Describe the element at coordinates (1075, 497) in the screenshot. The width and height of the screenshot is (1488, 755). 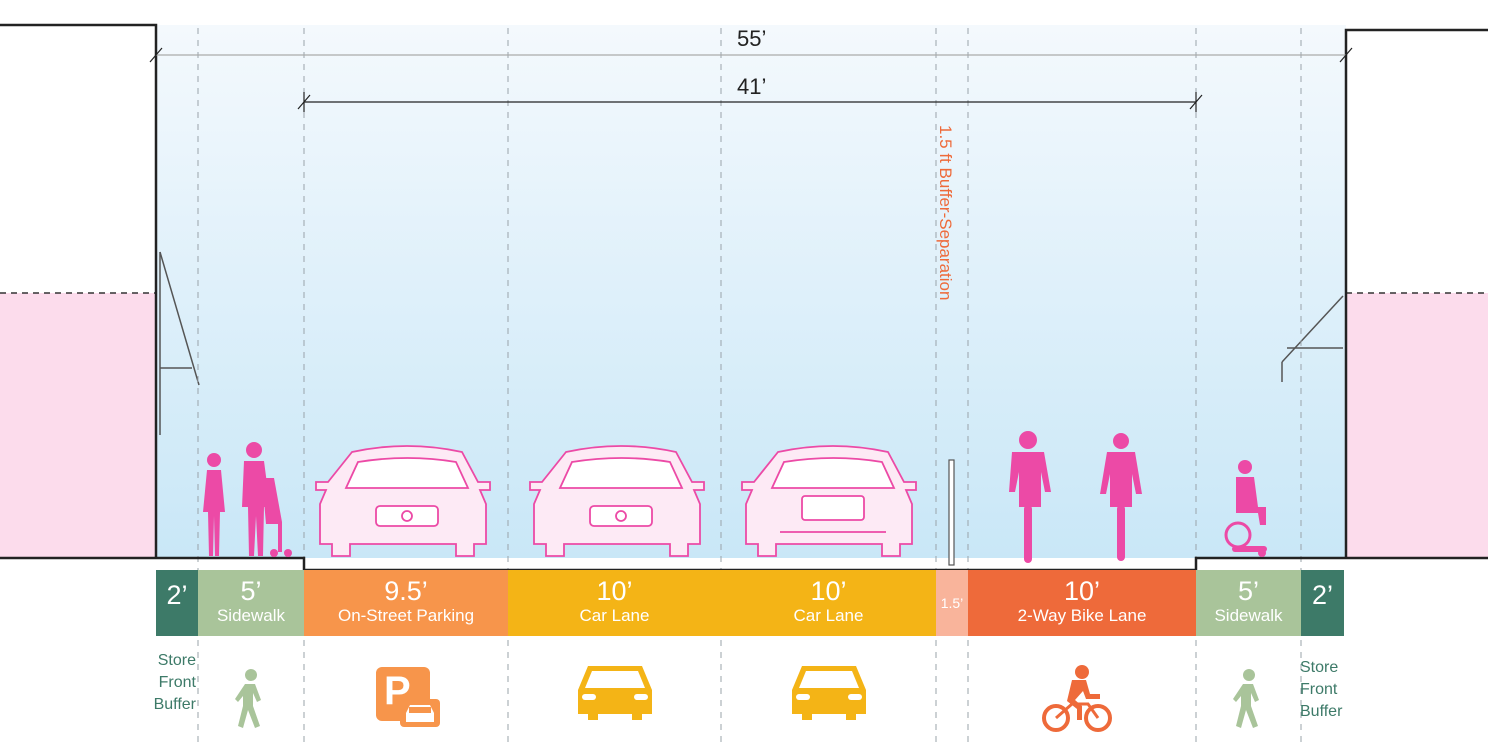
I see `cyclist-silhouettes` at that location.